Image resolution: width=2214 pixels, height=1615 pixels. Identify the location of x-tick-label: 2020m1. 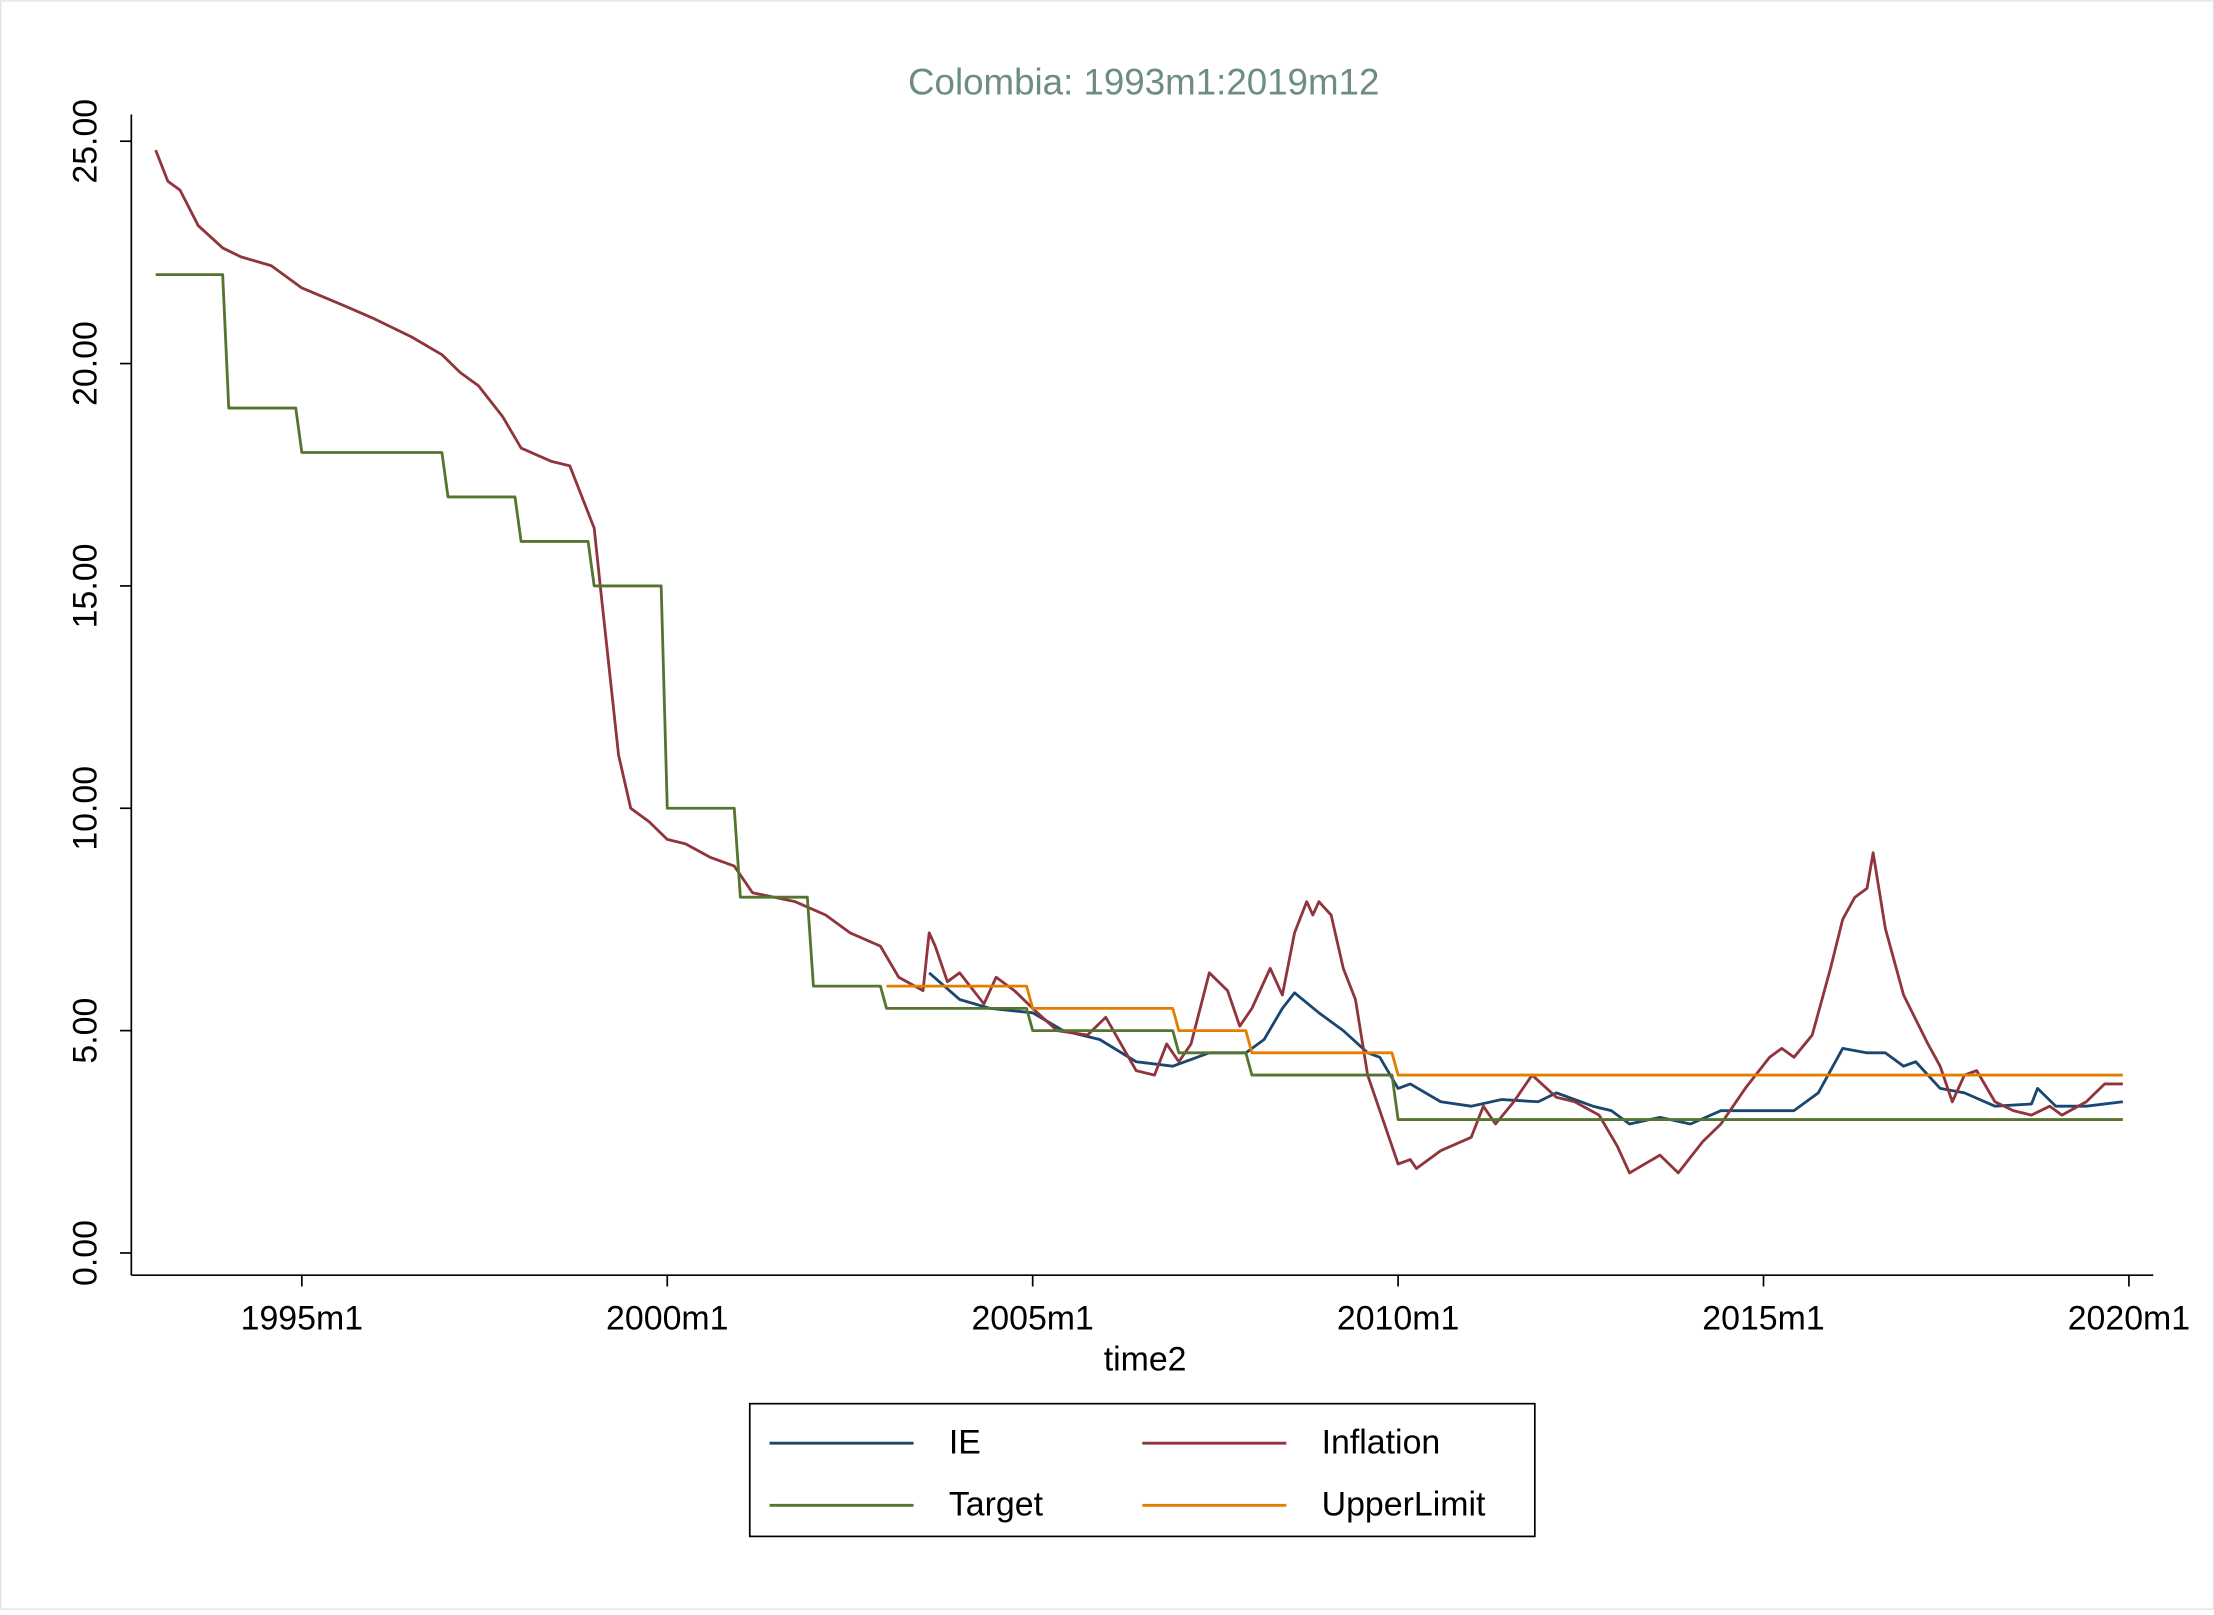
(2129, 1318).